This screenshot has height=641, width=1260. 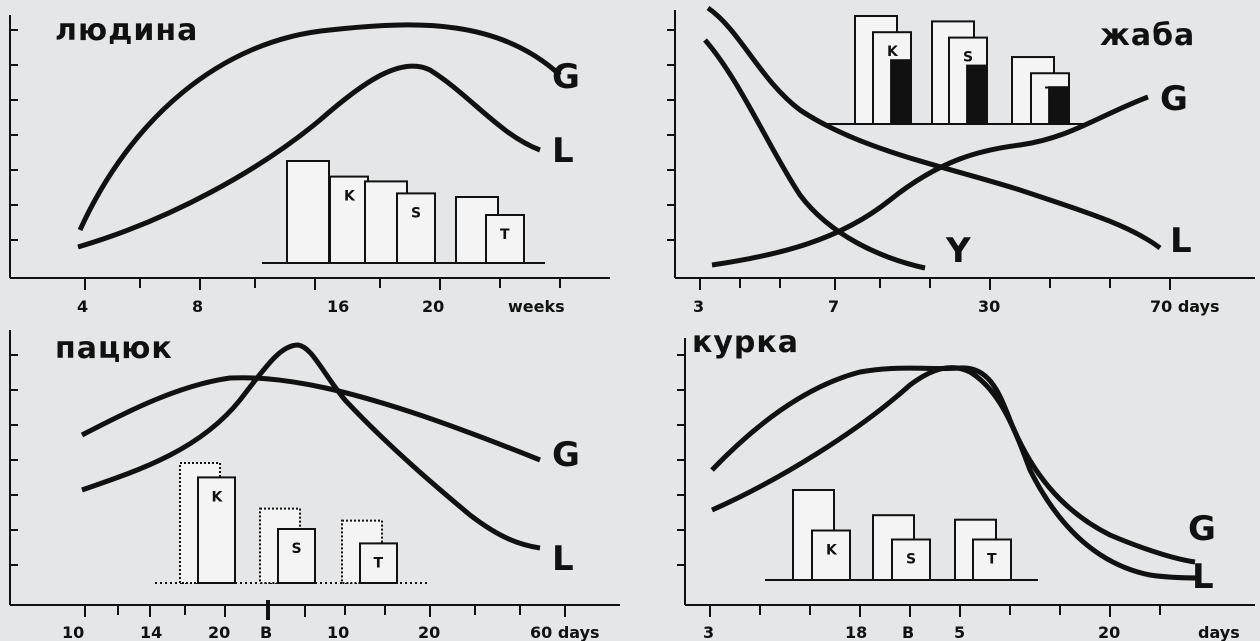 What do you see at coordinates (856, 632) in the screenshot?
I see `x-tick-label: 18` at bounding box center [856, 632].